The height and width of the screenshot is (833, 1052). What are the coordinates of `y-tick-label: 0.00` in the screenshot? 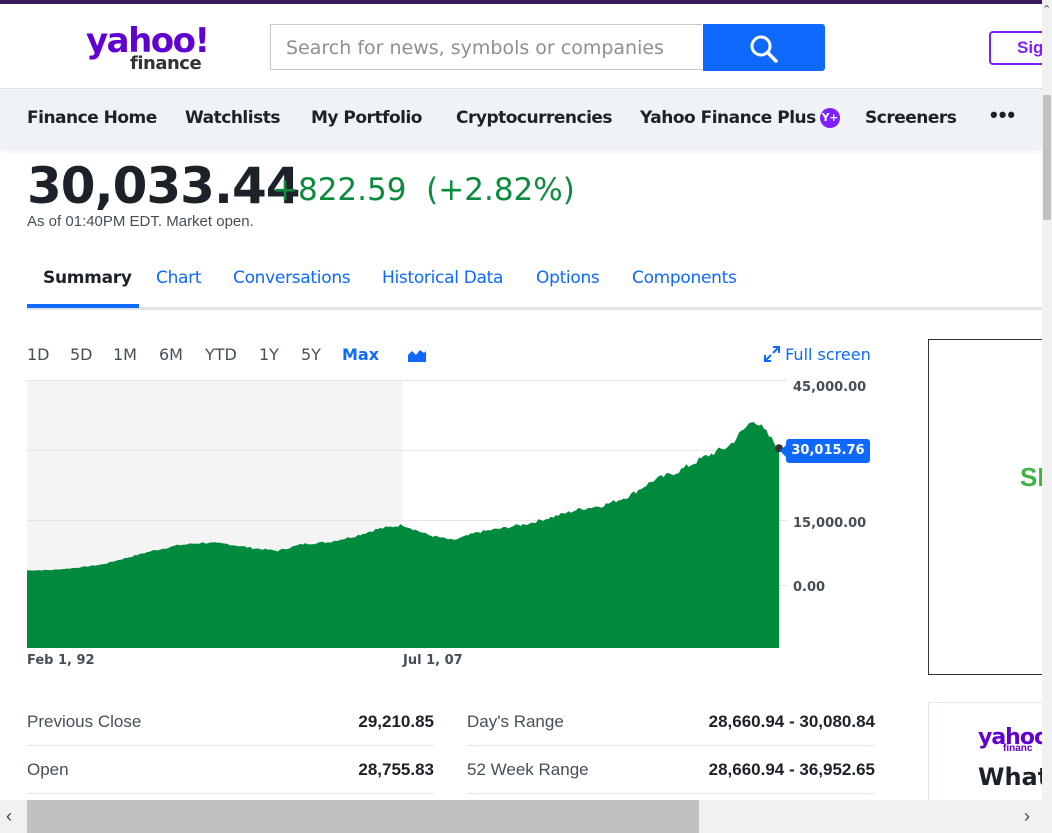 It's located at (809, 587).